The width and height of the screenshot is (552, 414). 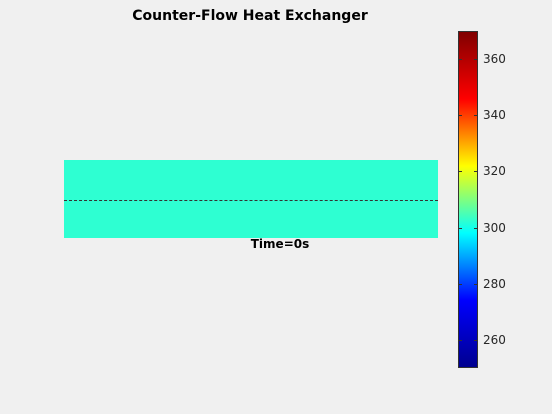 What do you see at coordinates (494, 227) in the screenshot?
I see `colorbar-tick-label: 300` at bounding box center [494, 227].